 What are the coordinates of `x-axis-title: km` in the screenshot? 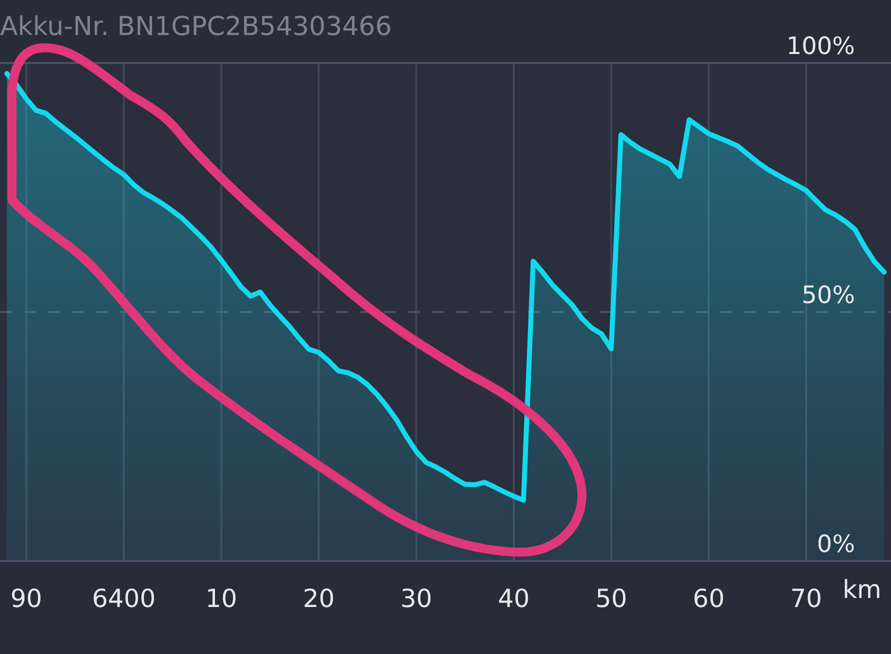 It's located at (862, 589).